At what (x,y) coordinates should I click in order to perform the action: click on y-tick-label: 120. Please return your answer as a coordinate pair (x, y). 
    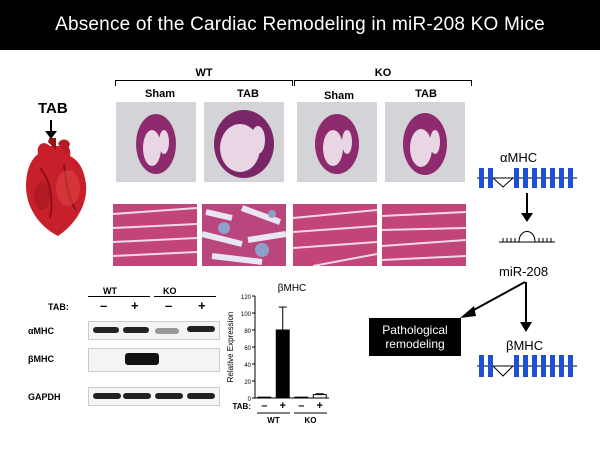
    Looking at the image, I should click on (246, 298).